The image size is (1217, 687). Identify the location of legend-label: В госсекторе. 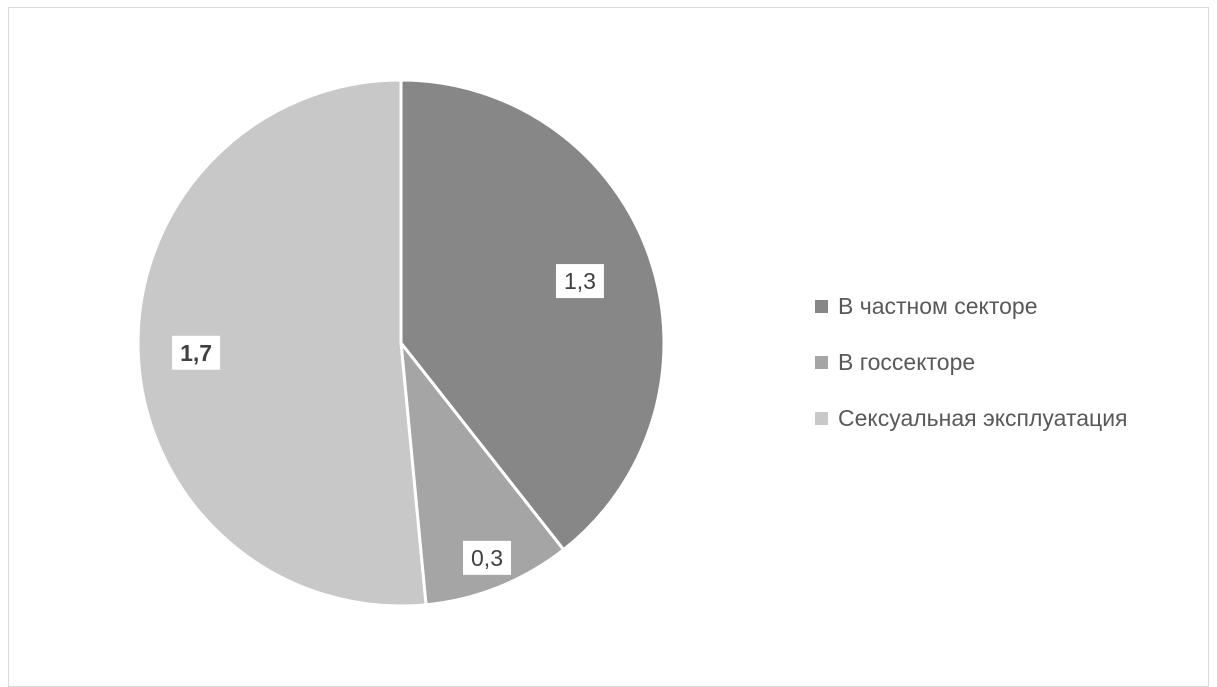
(907, 361).